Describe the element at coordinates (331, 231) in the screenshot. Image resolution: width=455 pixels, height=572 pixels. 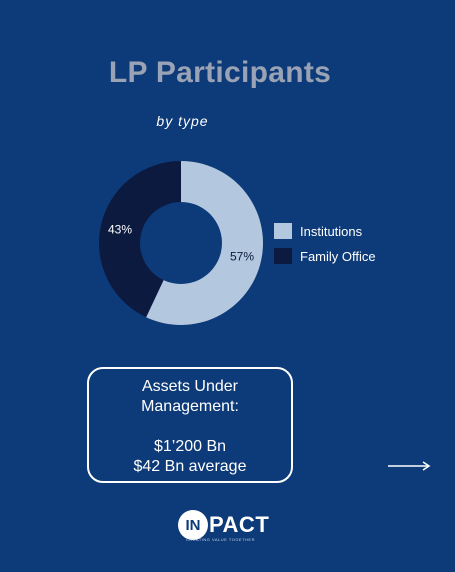
I see `legend-label-institutions: Institutions` at that location.